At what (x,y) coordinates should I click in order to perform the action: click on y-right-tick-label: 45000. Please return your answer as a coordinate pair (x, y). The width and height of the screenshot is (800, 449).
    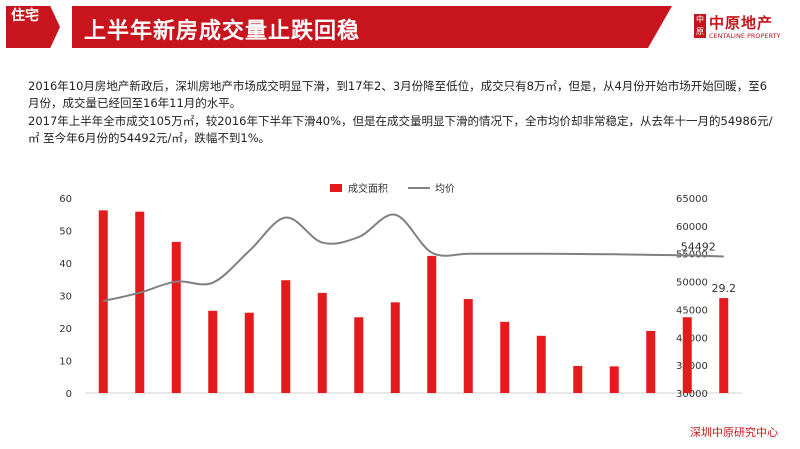
    Looking at the image, I should click on (692, 310).